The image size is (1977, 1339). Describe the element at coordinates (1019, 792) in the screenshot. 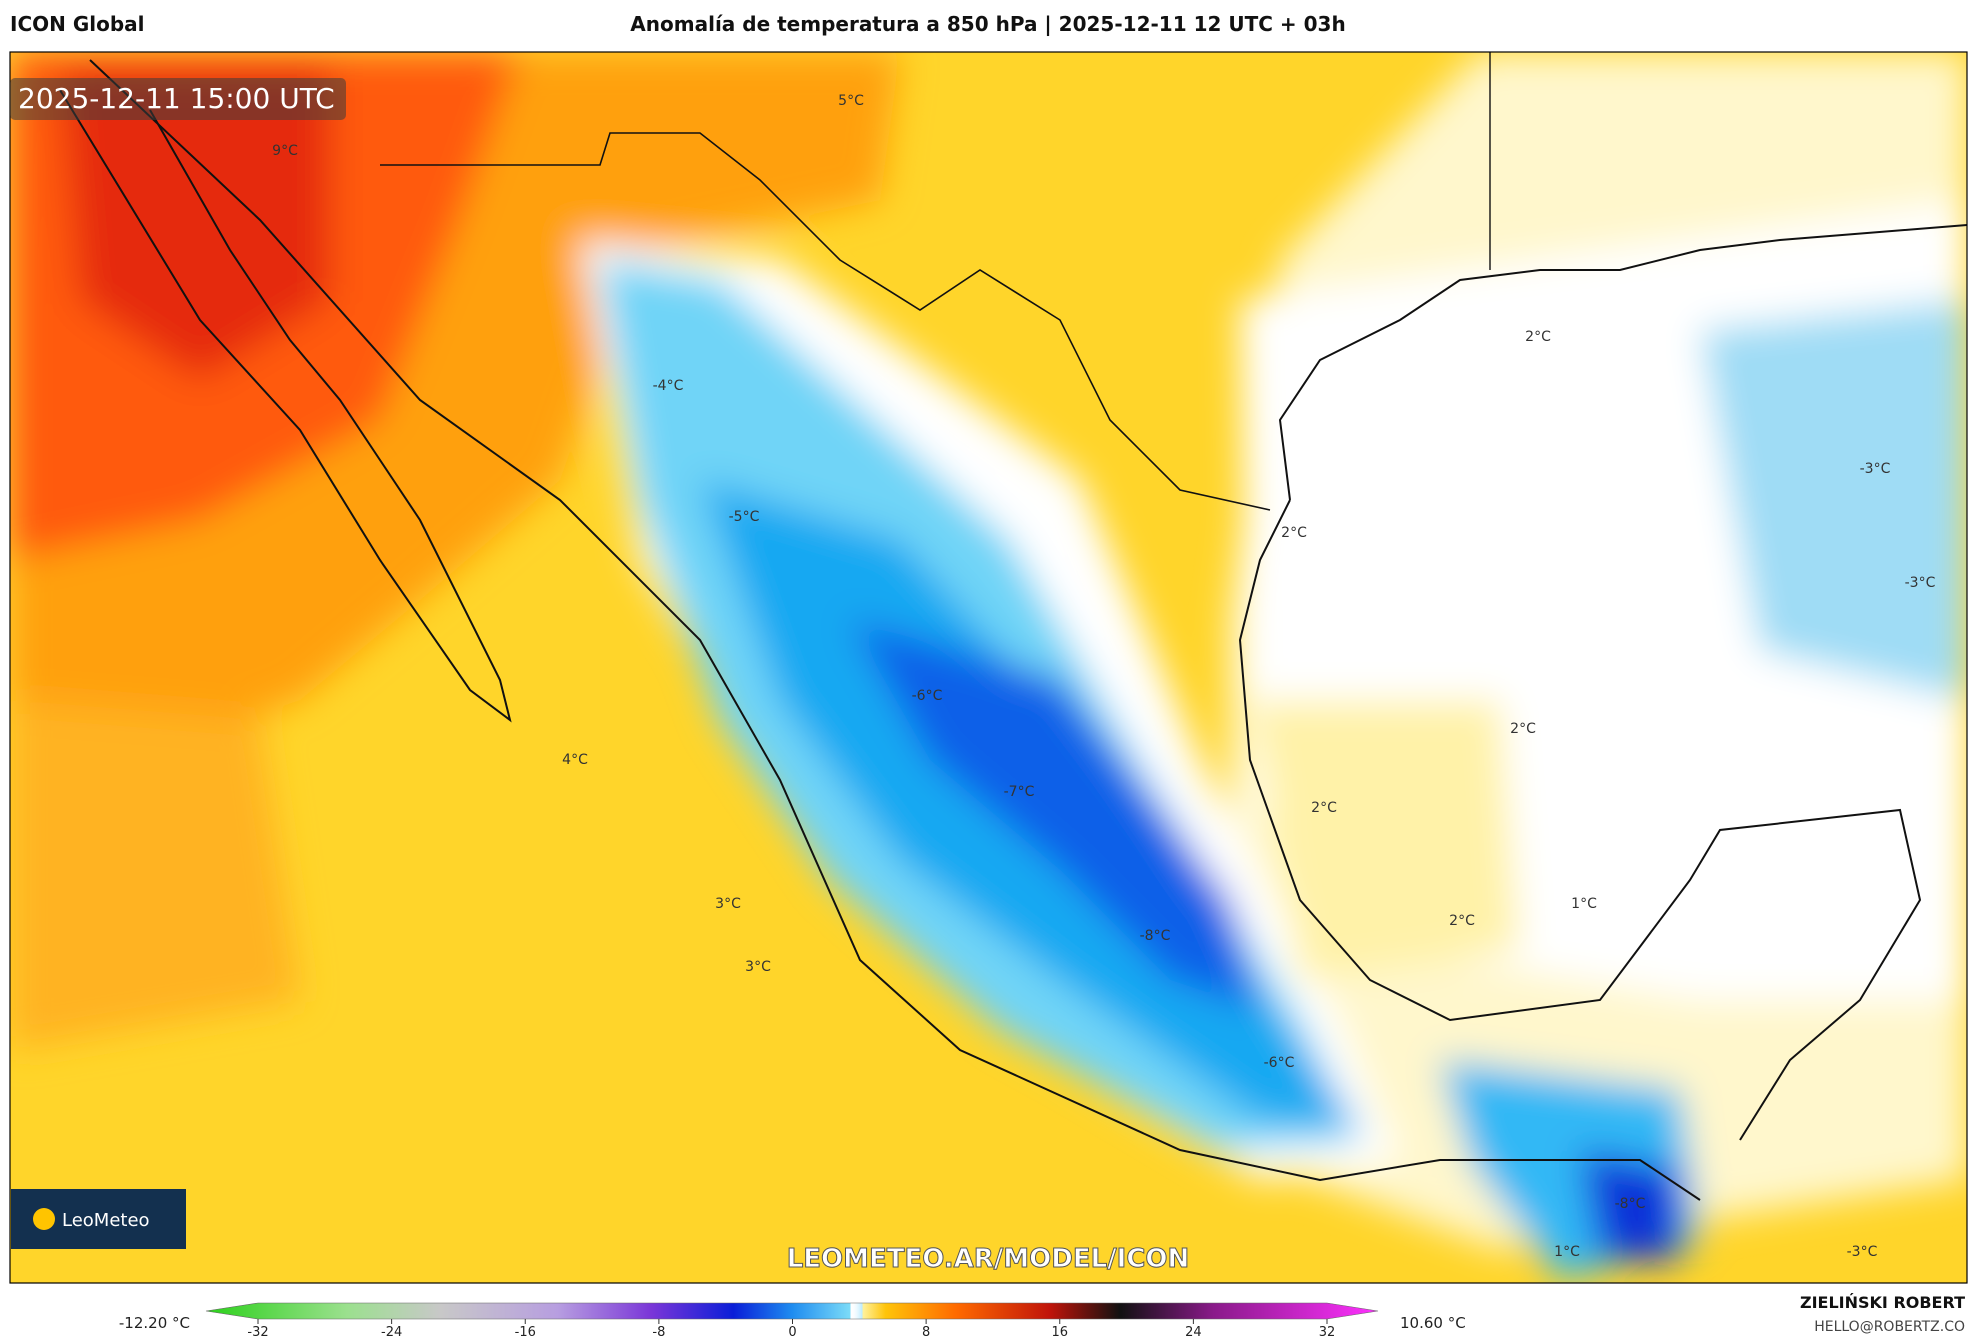

I see `map-label: -7°C` at that location.